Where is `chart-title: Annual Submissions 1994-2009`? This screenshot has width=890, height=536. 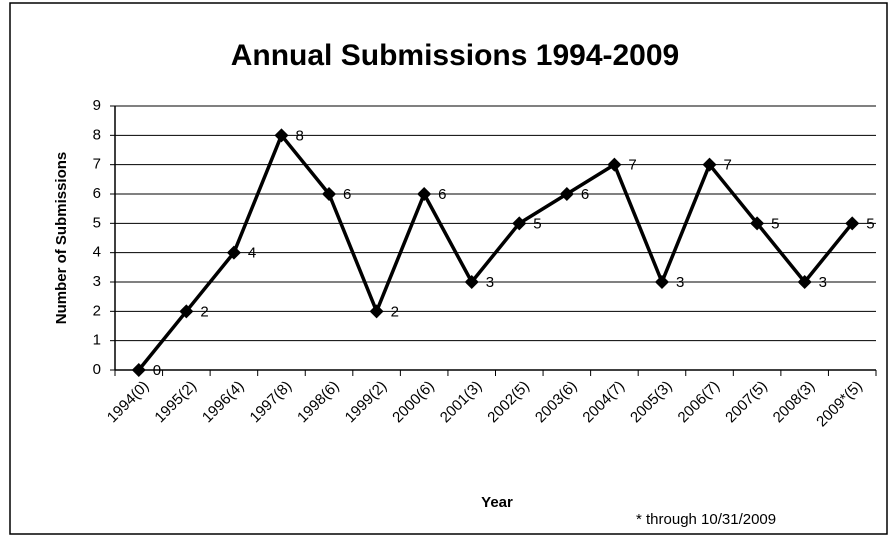
chart-title: Annual Submissions 1994-2009 is located at coordinates (455, 55).